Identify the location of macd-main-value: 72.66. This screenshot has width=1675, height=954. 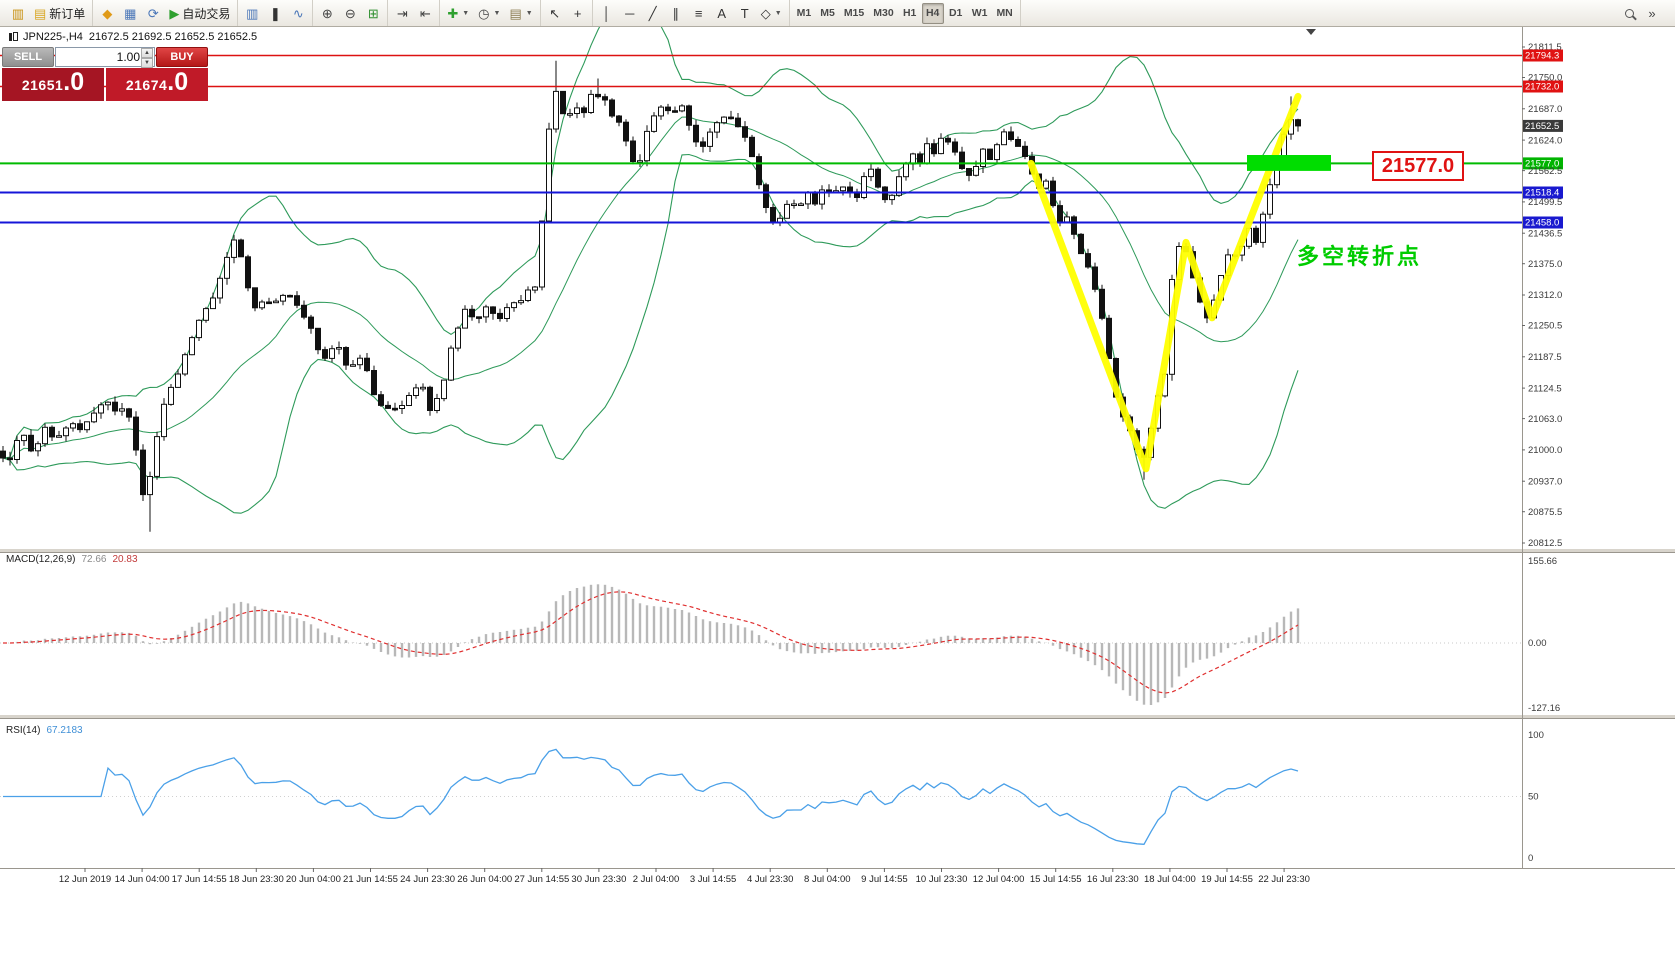
(94, 559).